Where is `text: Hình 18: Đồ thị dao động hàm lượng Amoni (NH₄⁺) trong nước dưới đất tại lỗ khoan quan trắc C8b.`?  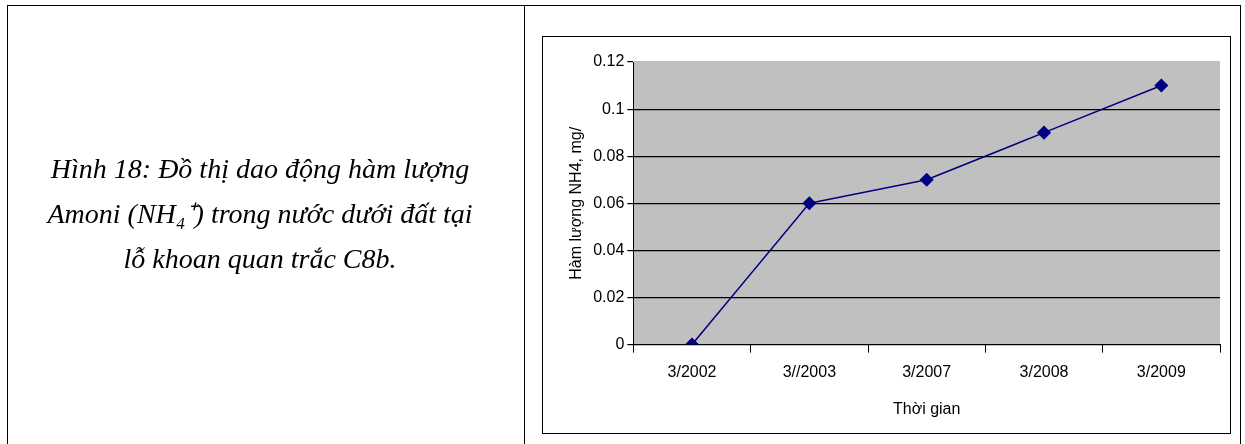
text: Hình 18: Đồ thị dao động hàm lượng Amoni (NH₄⁺) trong nước dưới đất tại lỗ khoan quan trắc C8b. is located at coordinates (259, 214).